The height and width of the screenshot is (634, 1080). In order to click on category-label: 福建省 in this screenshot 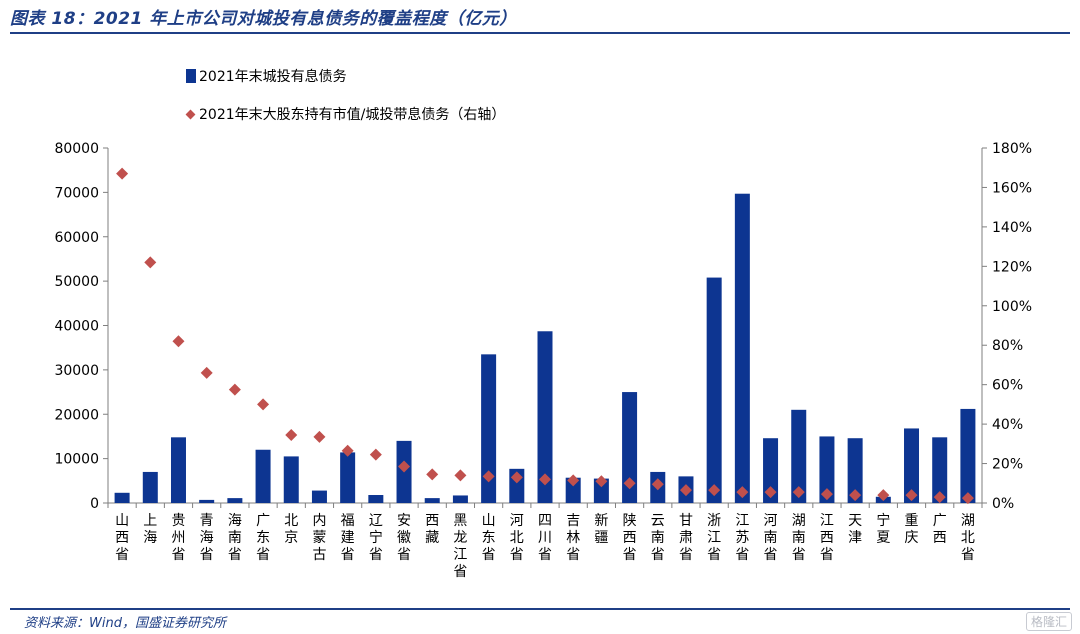, I will do `click(348, 538)`.